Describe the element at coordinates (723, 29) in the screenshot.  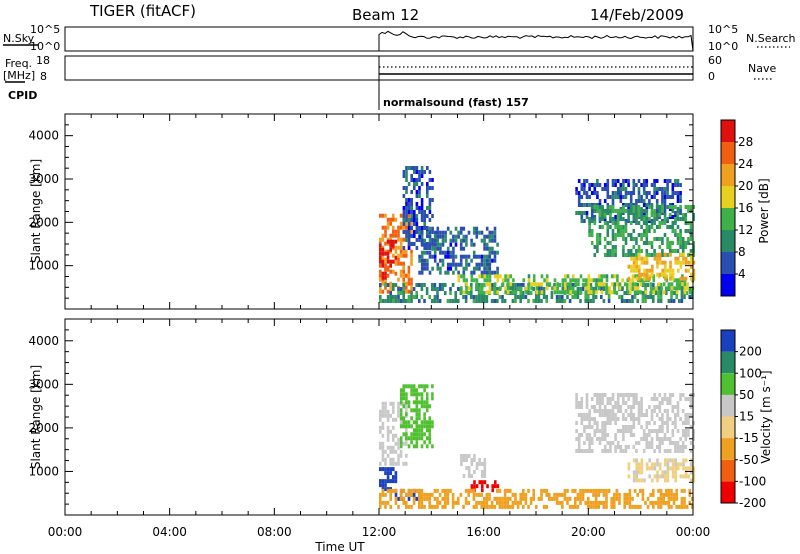
I see `nsearch-tick-top: 10^5` at that location.